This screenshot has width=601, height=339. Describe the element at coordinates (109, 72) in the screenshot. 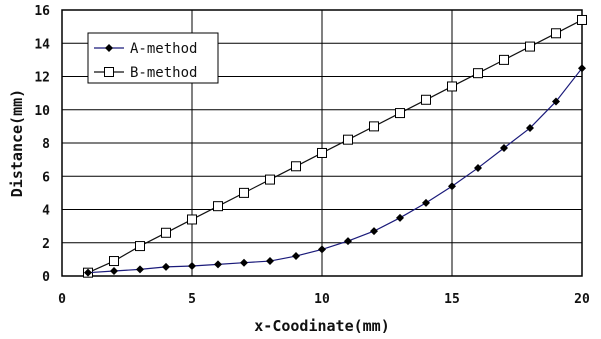

I see `legend-marker-b` at that location.